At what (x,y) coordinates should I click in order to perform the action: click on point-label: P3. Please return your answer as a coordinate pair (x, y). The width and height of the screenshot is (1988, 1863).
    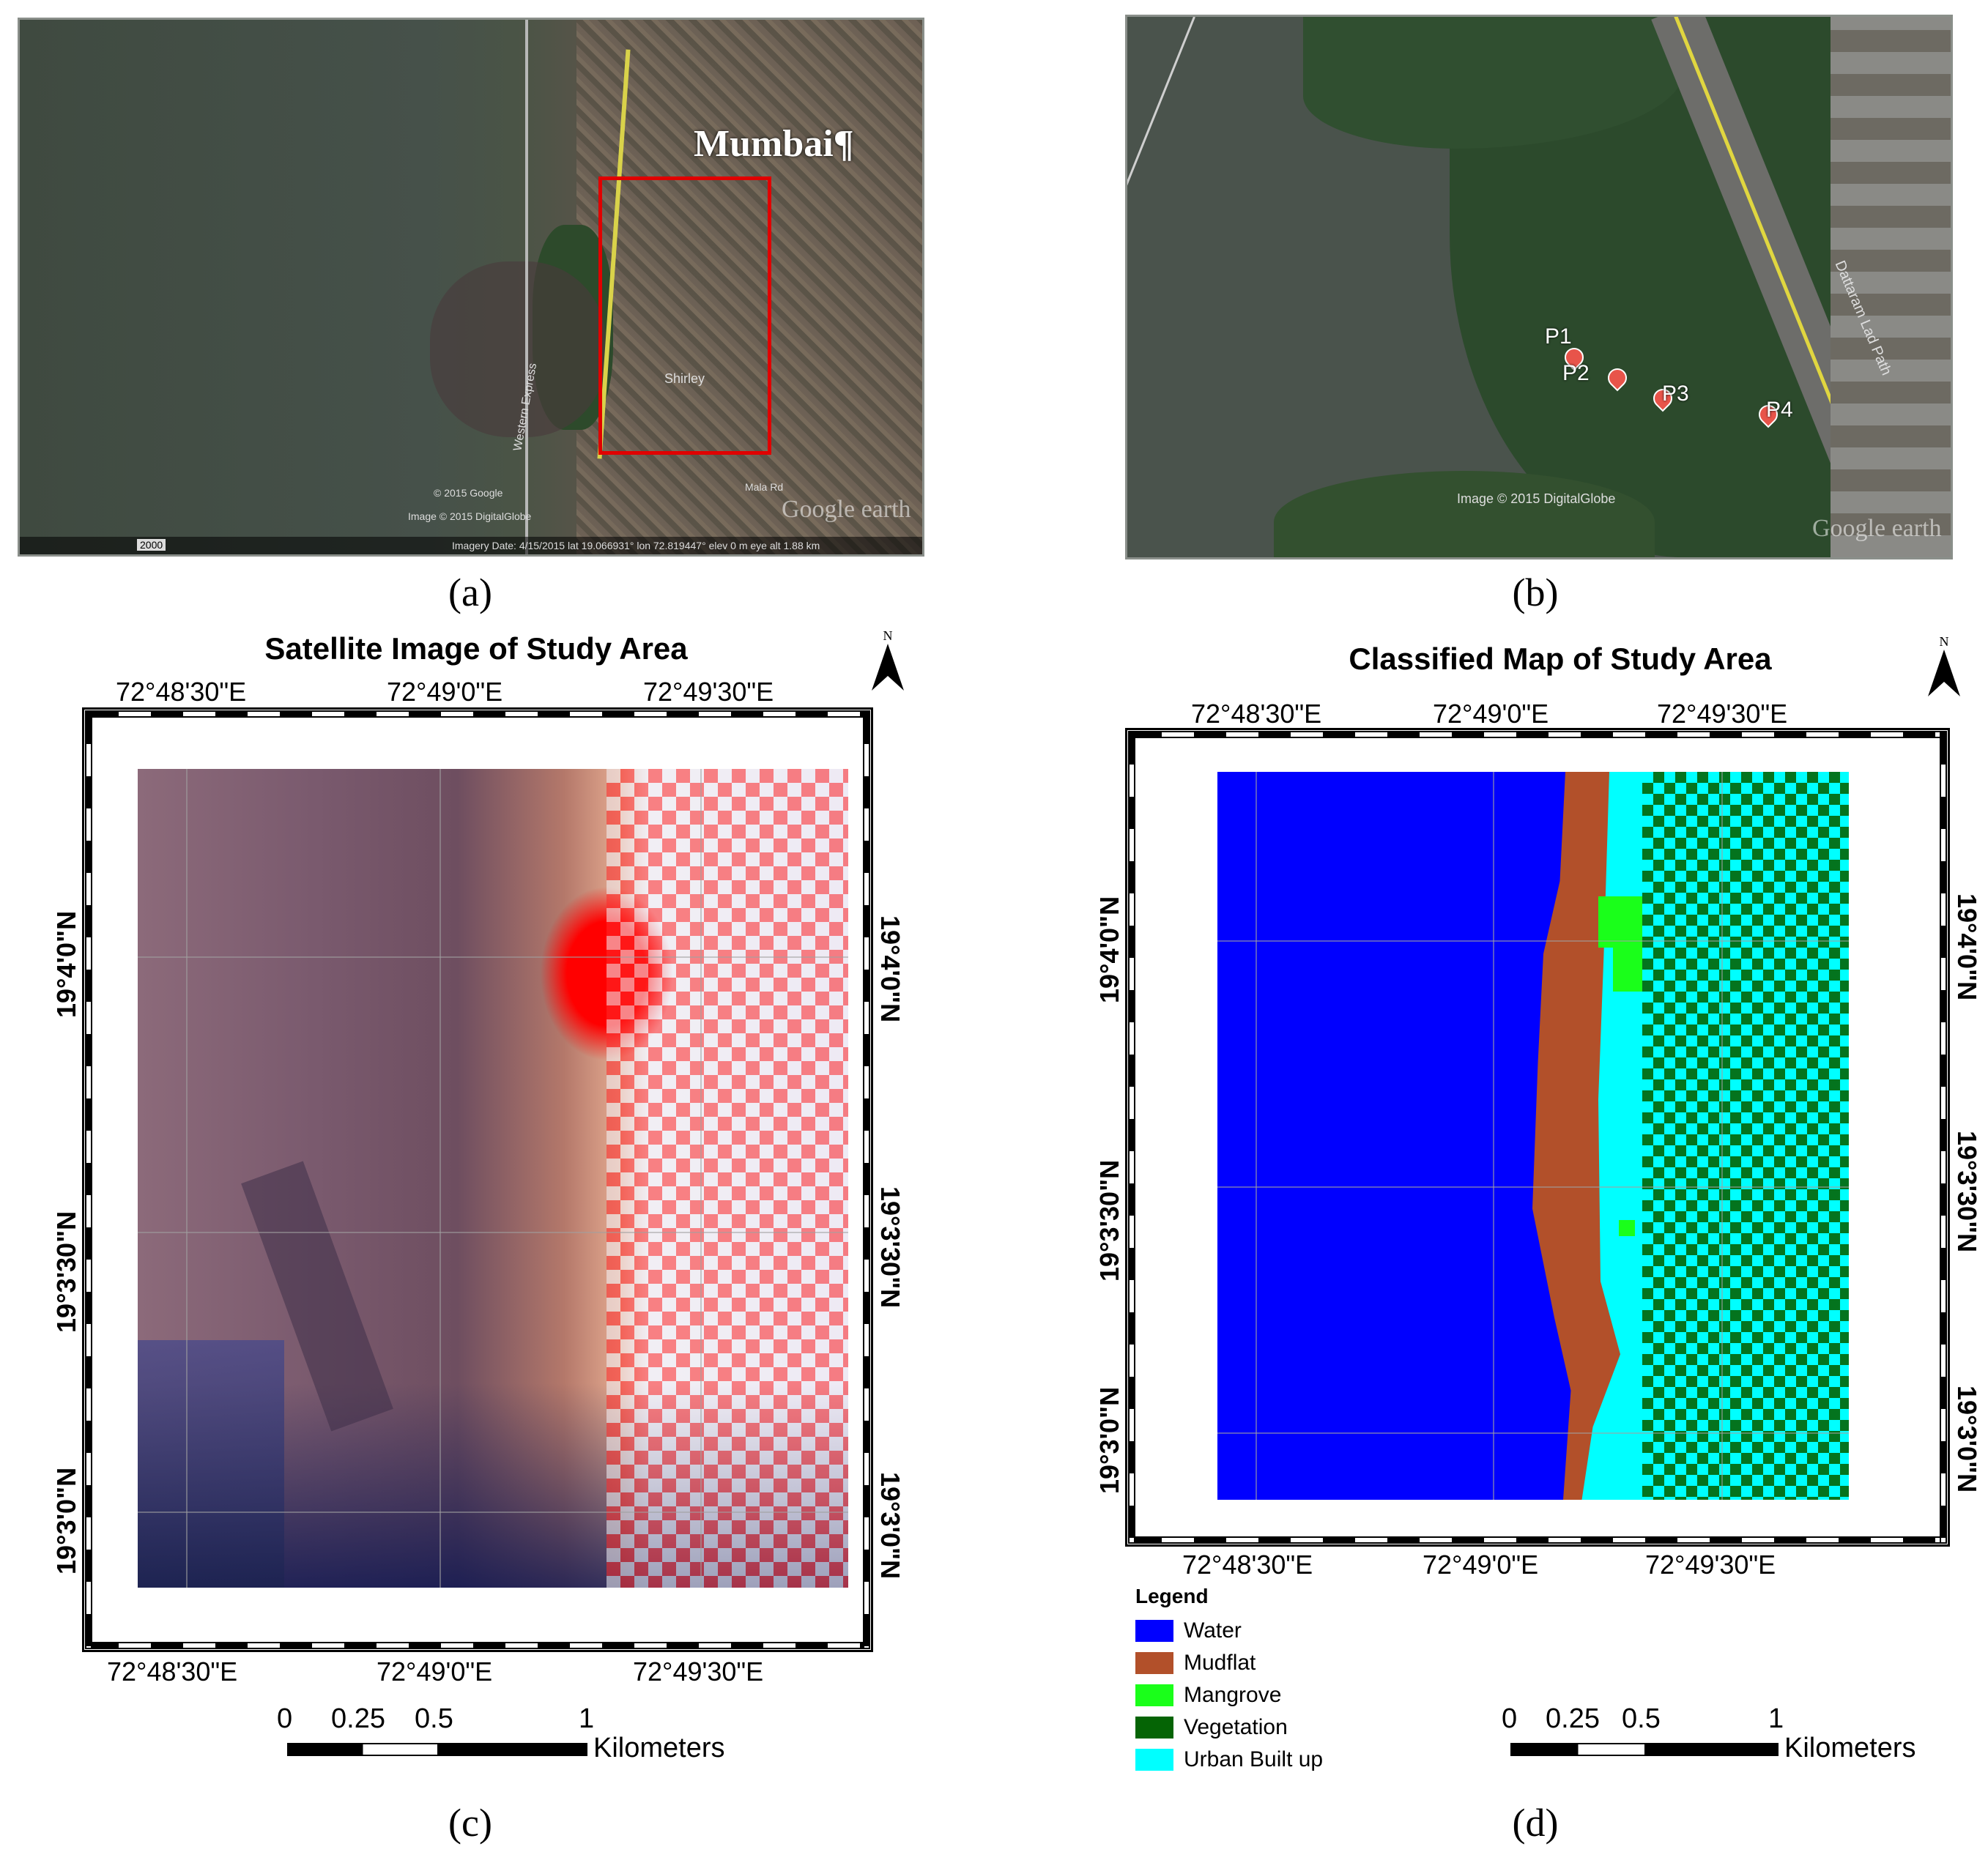
    Looking at the image, I should click on (1675, 394).